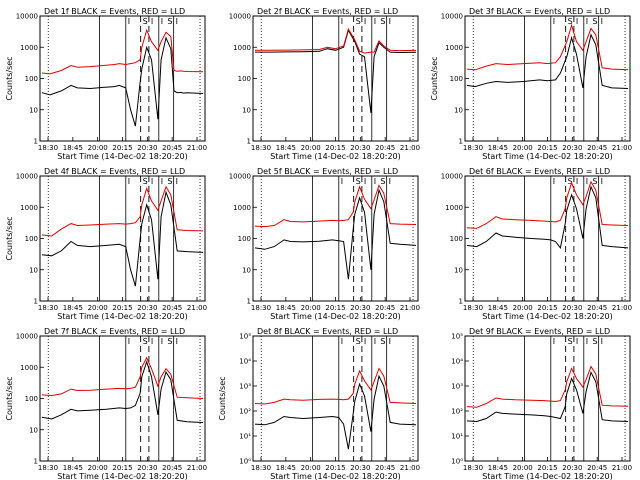 The width and height of the screenshot is (640, 480). I want to click on panel-title: Det 2f BLACK = Events, RED = LLD, so click(327, 11).